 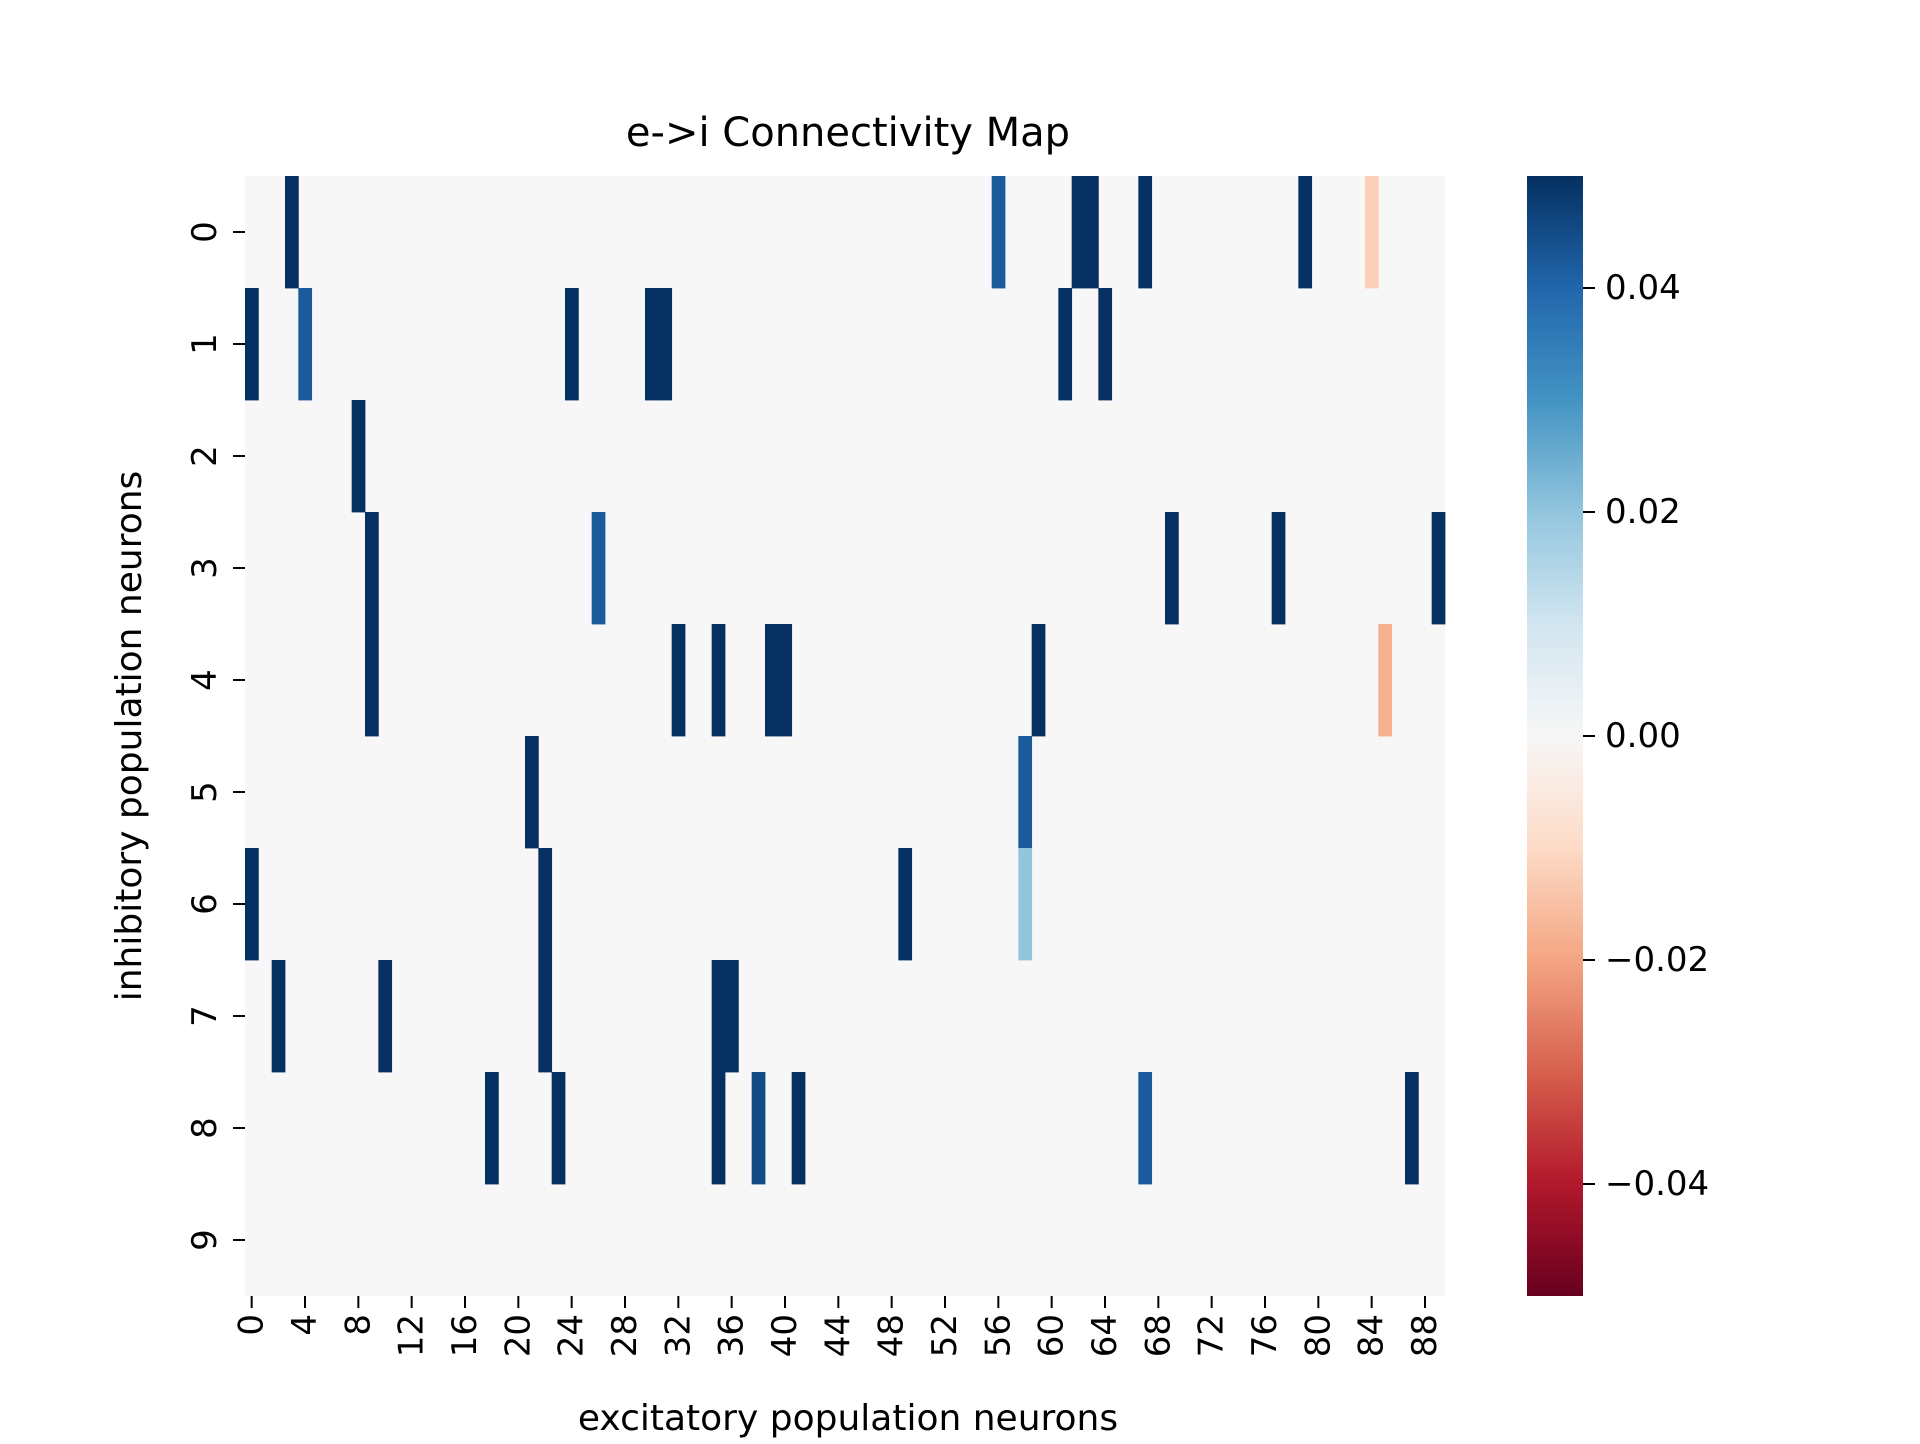 I want to click on colorbar-ticks: 0.04 0.02 0.00 −0.02 −0.04, so click(x=1646, y=736).